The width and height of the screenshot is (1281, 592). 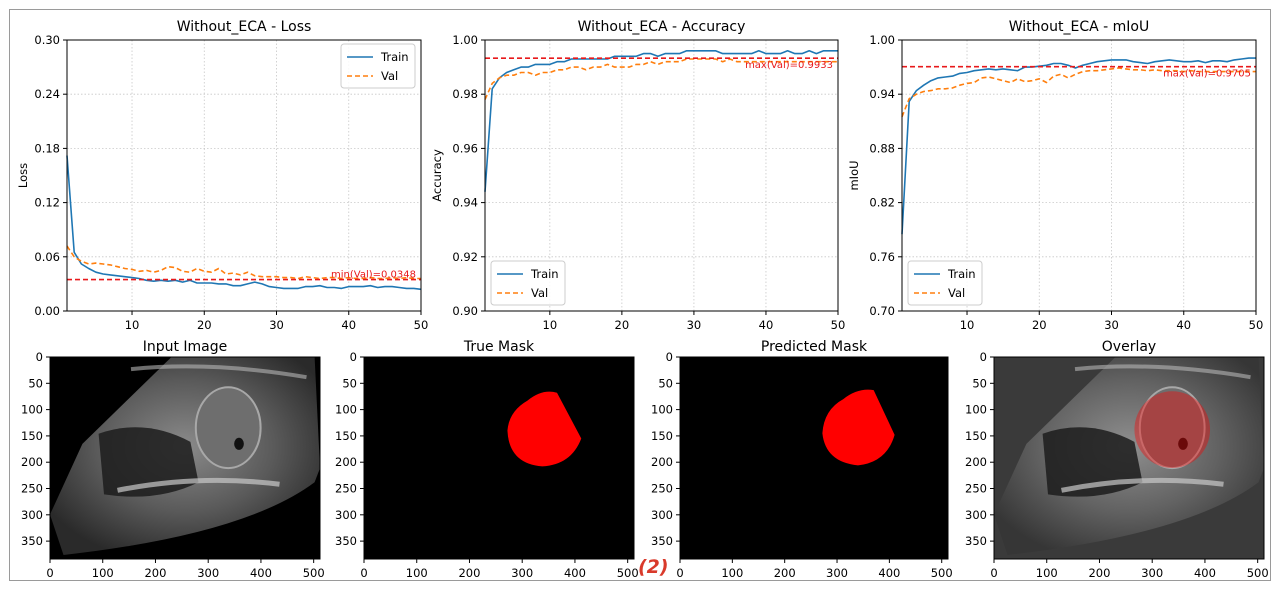 I want to click on y-tick-label: 150, so click(x=662, y=436).